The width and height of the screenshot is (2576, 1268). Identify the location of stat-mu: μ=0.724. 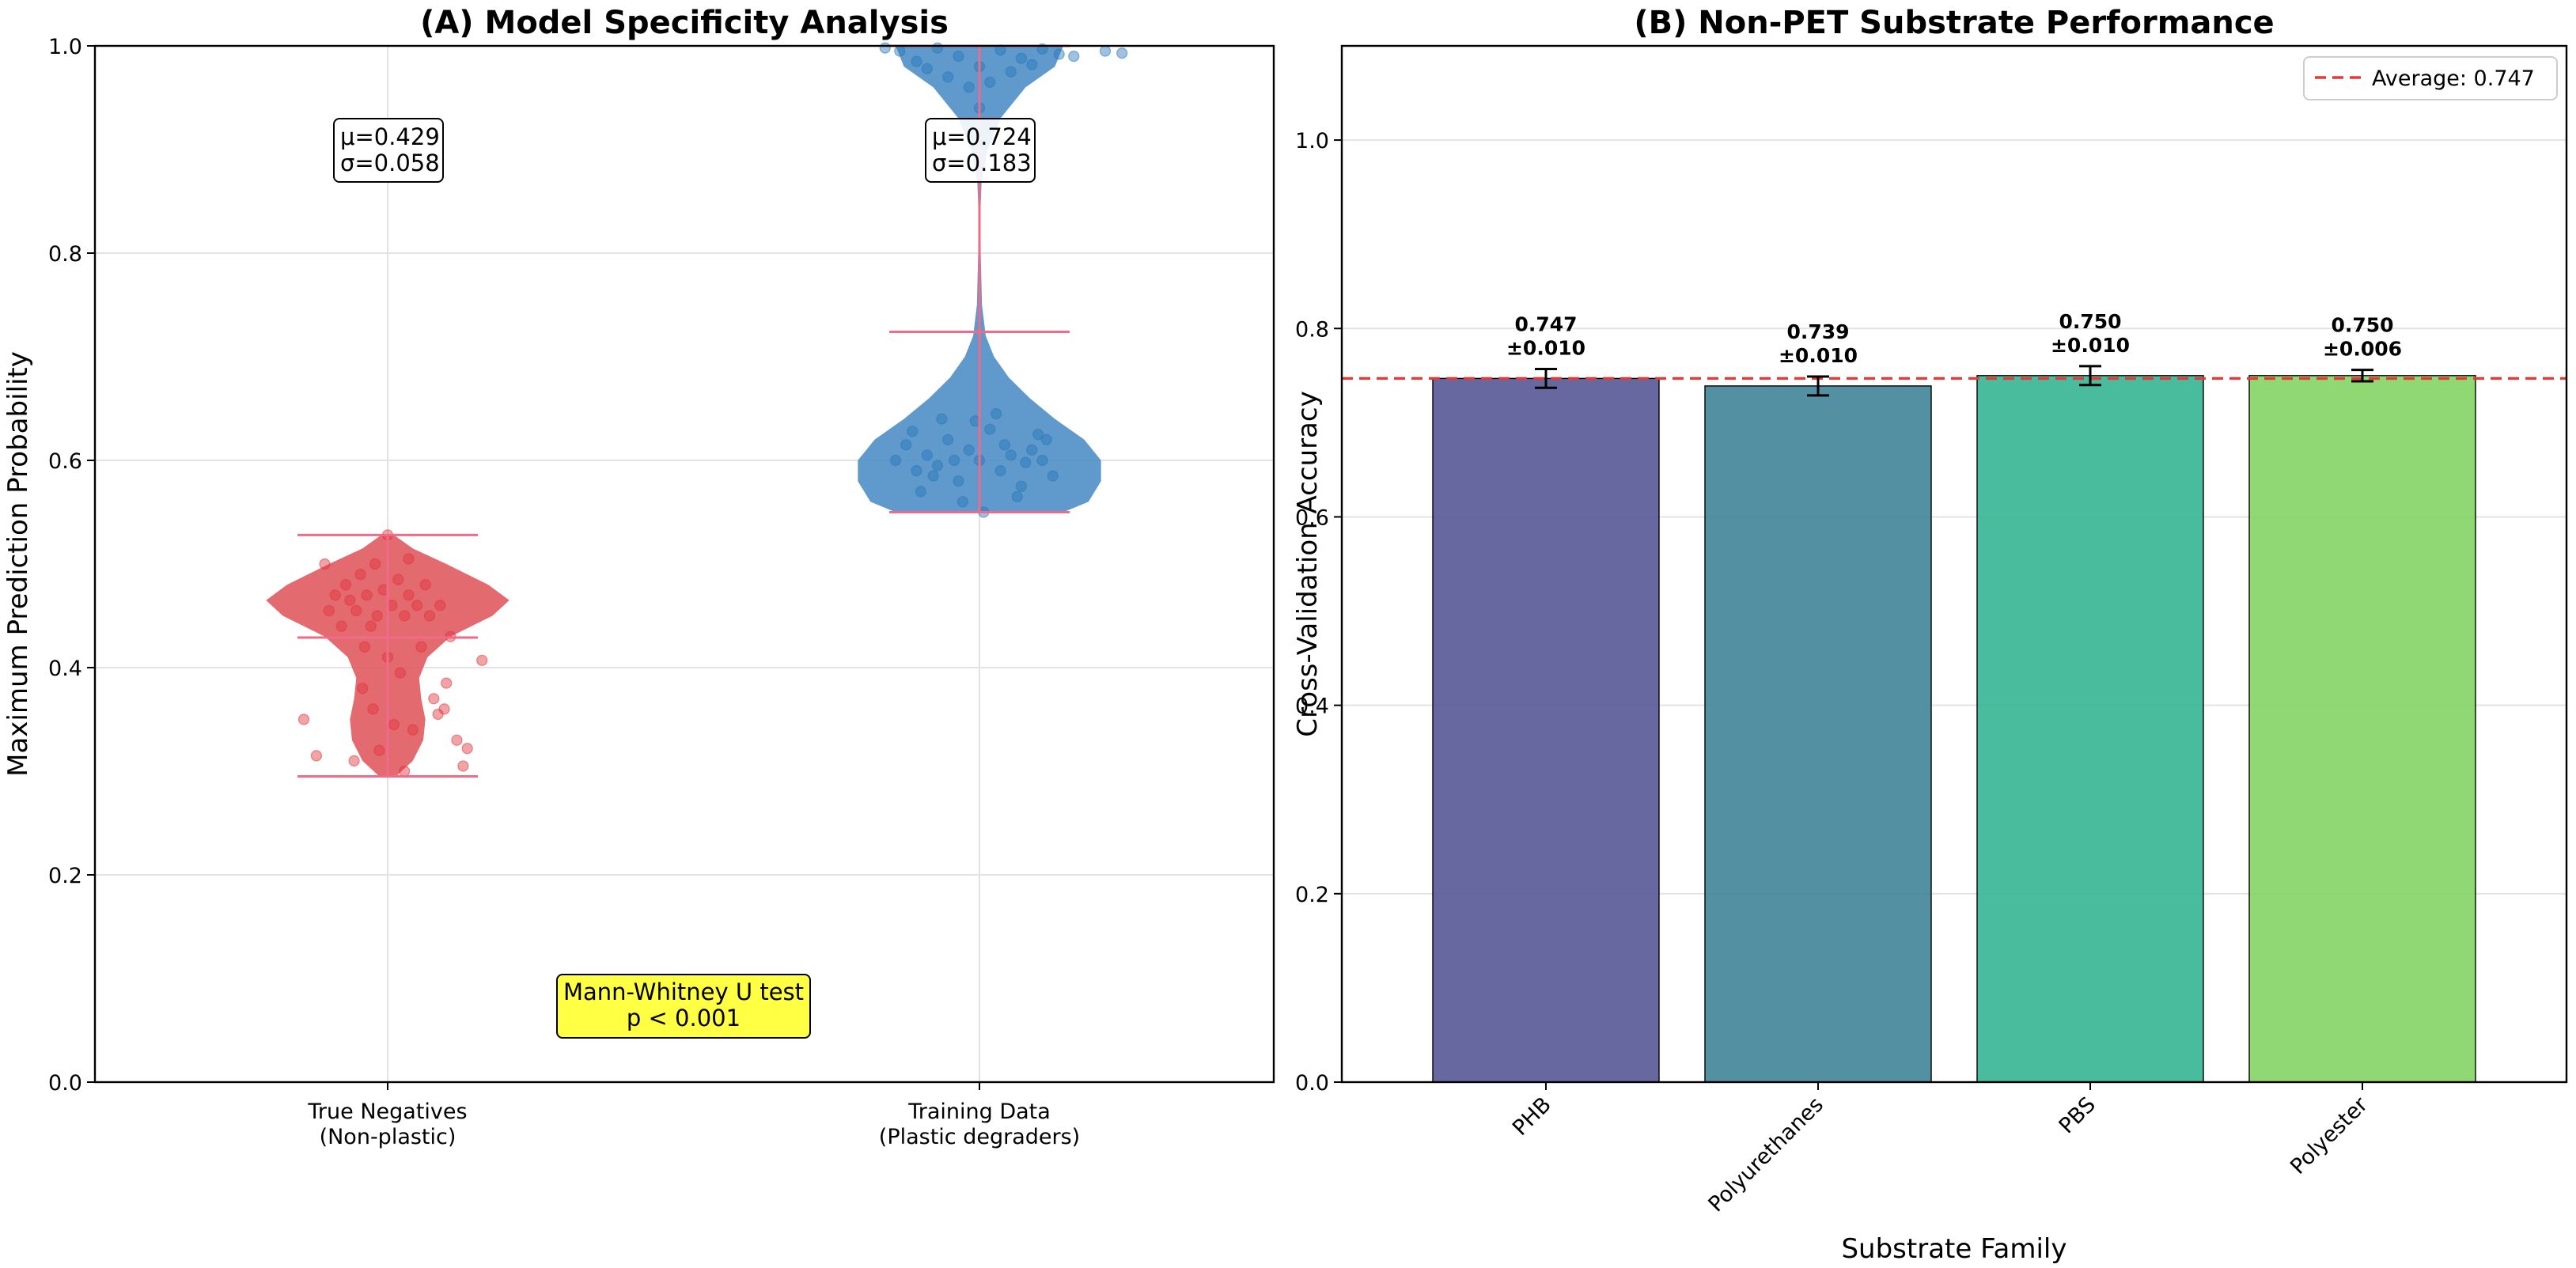
(982, 136).